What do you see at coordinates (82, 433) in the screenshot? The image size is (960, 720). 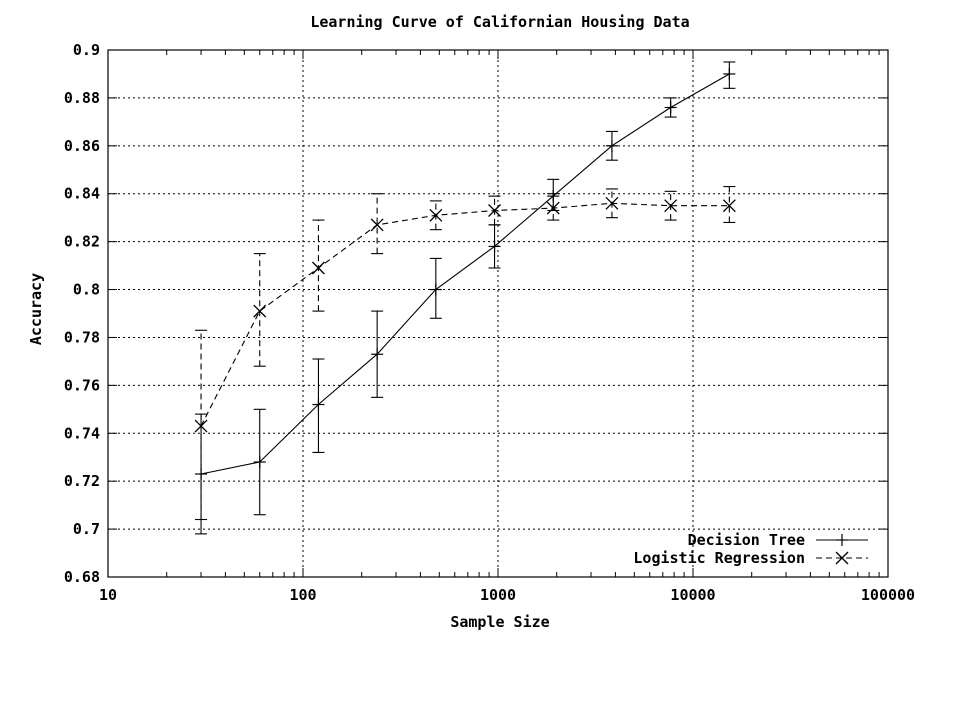 I see `y-tick-label: 0.74` at bounding box center [82, 433].